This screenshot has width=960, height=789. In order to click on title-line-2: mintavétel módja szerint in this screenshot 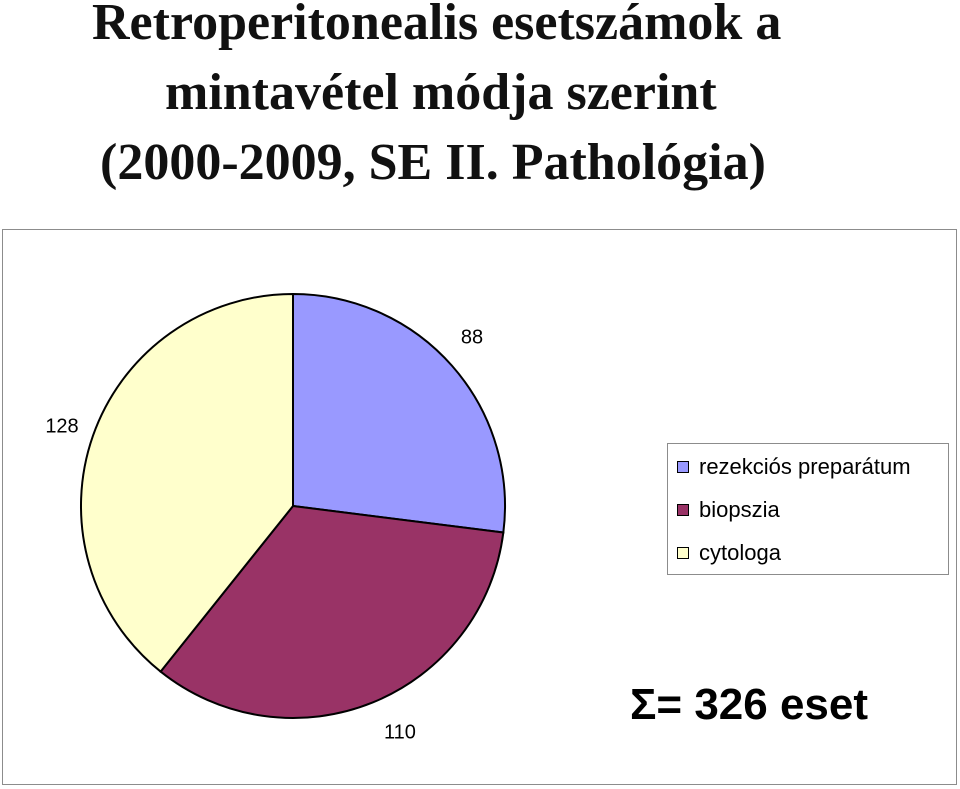, I will do `click(441, 92)`.